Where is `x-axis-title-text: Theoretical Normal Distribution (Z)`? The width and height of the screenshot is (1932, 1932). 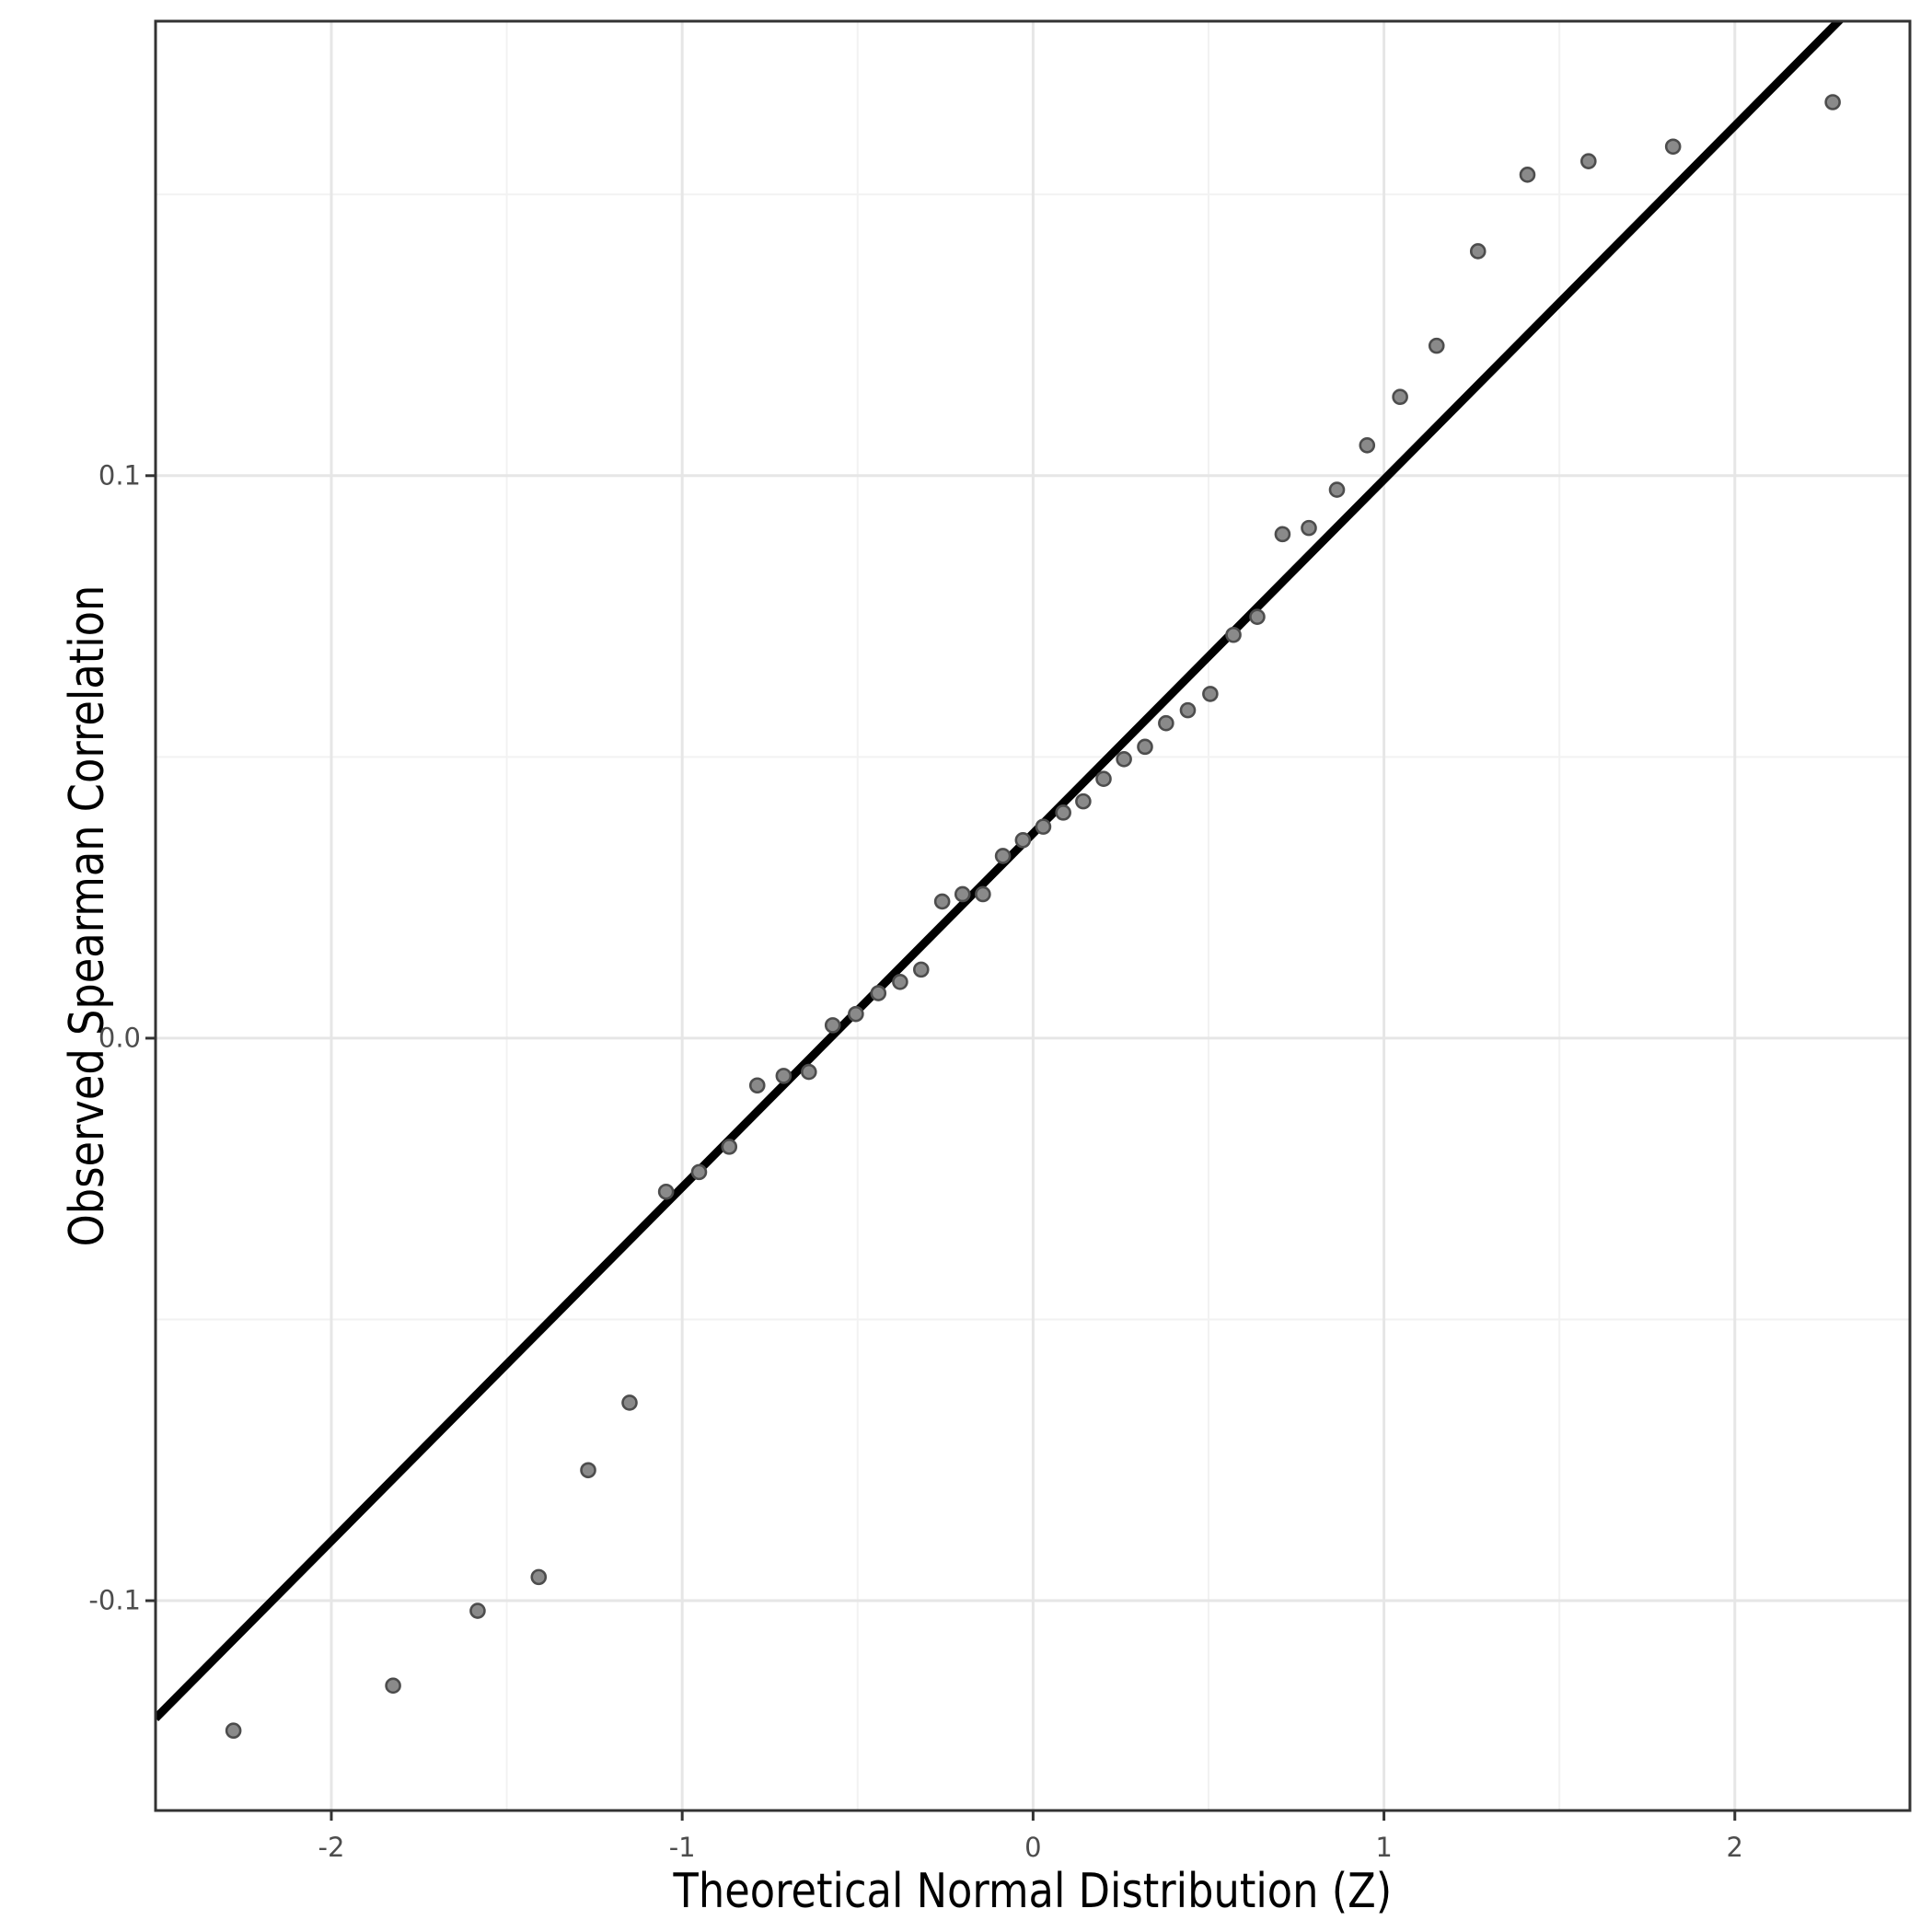
x-axis-title-text: Theoretical Normal Distribution (Z) is located at coordinates (1033, 1892).